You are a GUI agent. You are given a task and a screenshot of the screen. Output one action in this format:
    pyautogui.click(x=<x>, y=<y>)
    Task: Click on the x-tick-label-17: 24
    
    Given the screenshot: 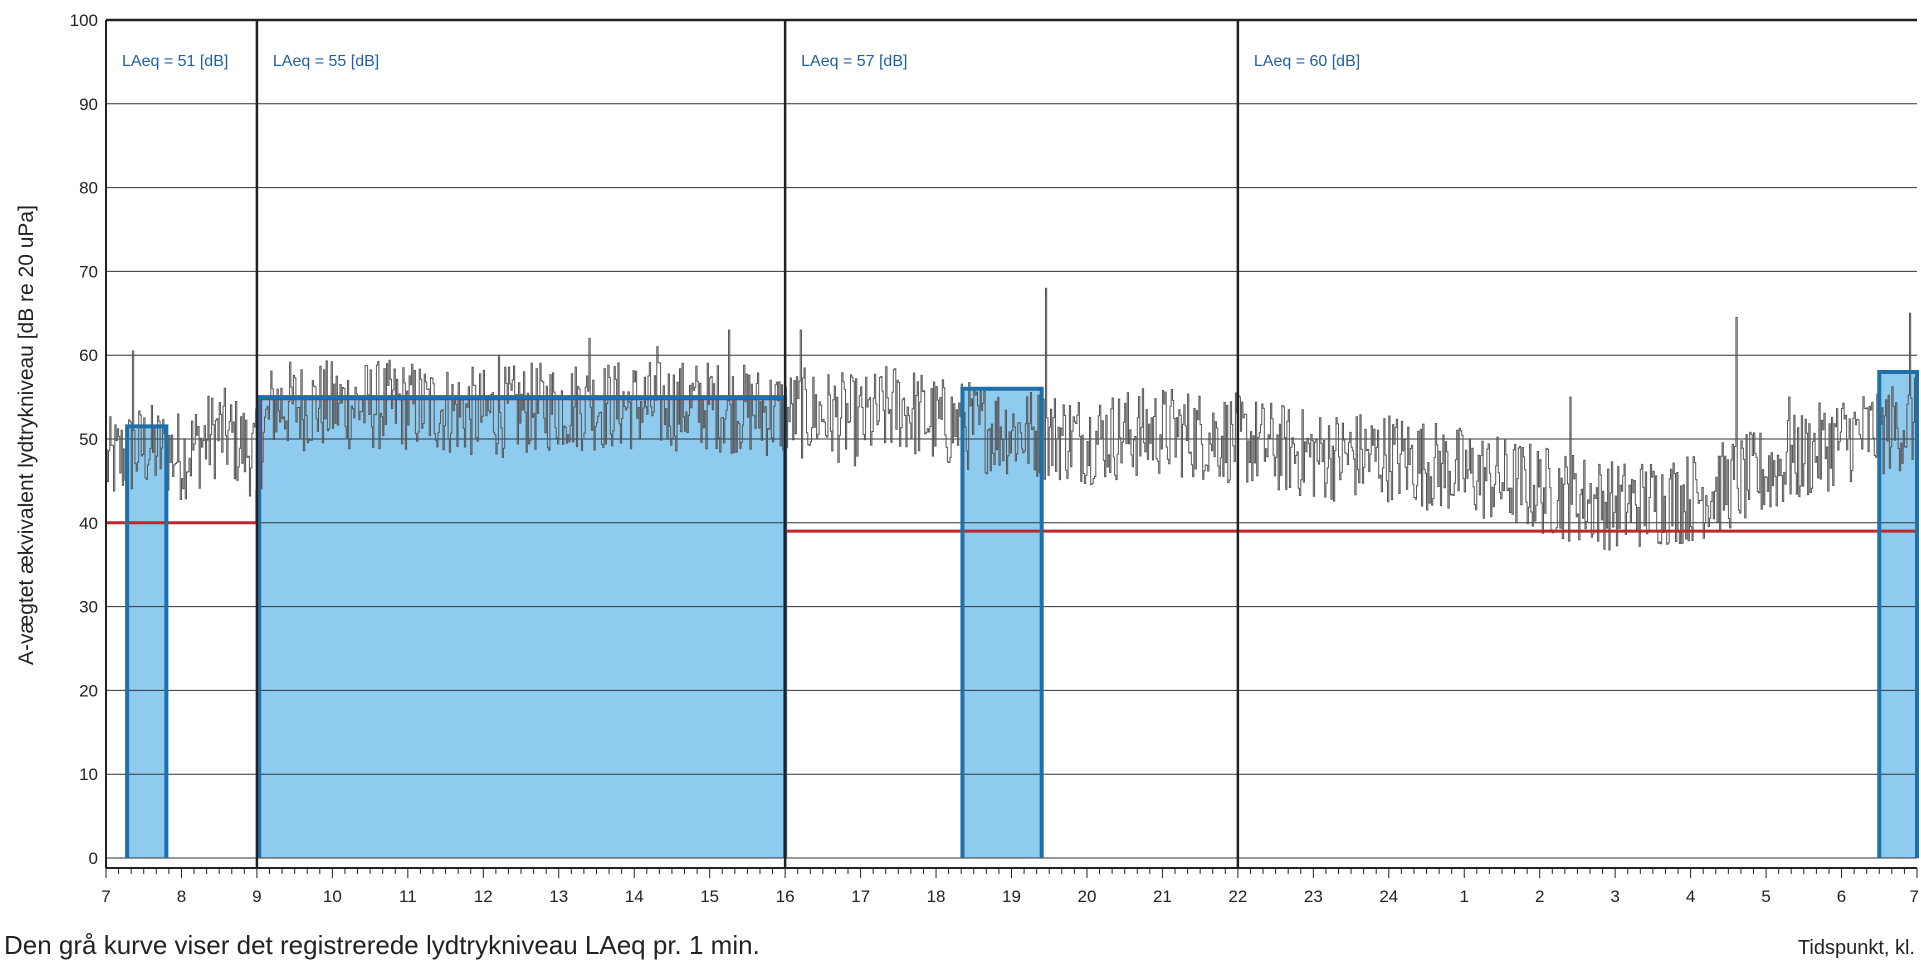 What is the action you would take?
    pyautogui.click(x=1388, y=896)
    